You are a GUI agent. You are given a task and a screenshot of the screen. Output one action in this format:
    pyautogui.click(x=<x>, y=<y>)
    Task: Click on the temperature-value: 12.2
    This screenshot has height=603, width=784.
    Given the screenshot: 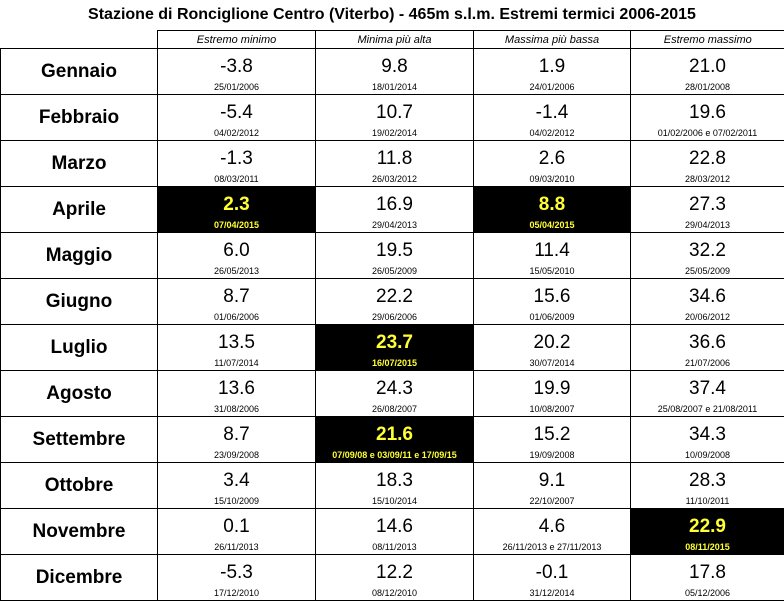 What is the action you would take?
    pyautogui.click(x=394, y=572)
    